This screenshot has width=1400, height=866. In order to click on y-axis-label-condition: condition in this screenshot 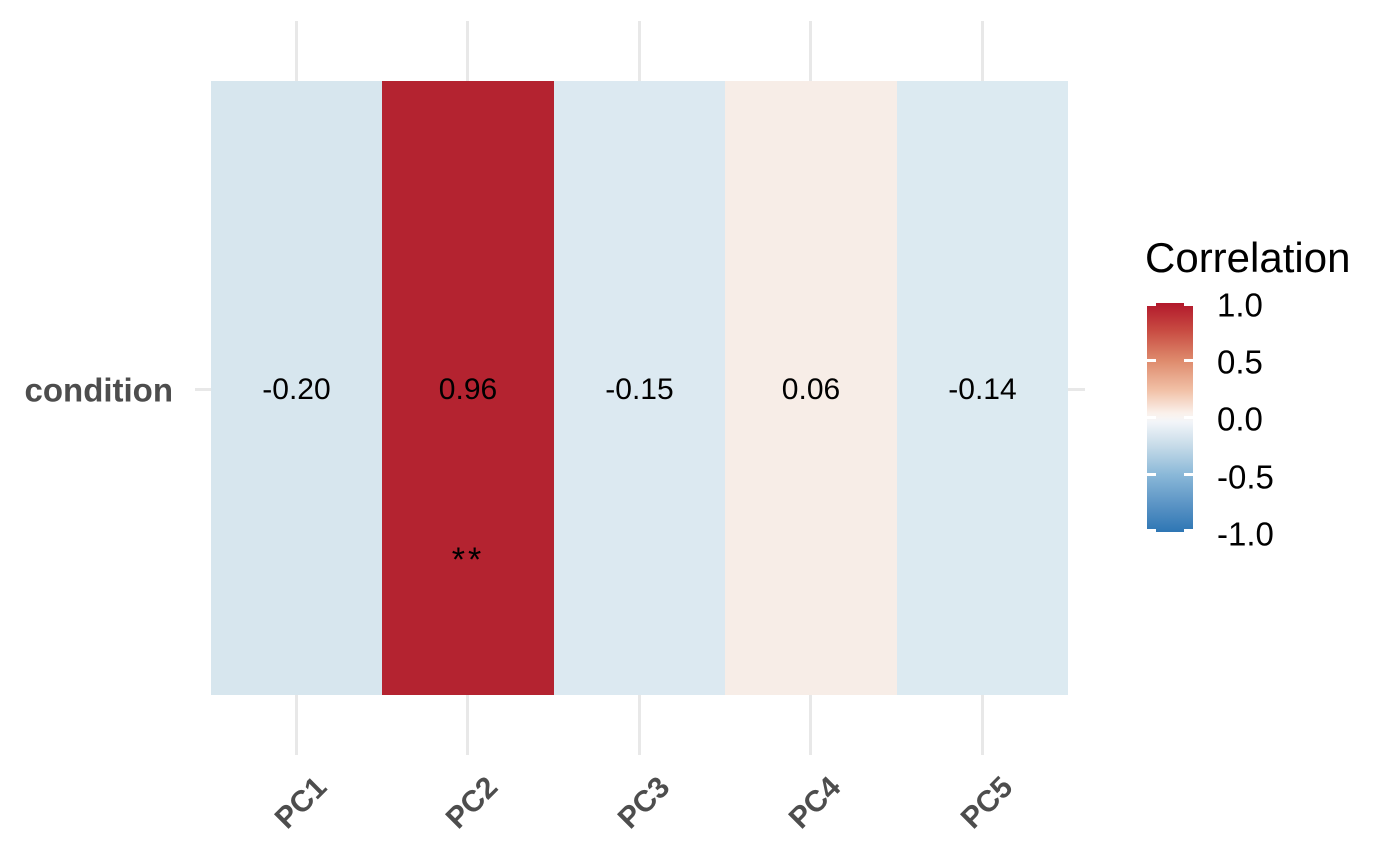, I will do `click(98, 390)`.